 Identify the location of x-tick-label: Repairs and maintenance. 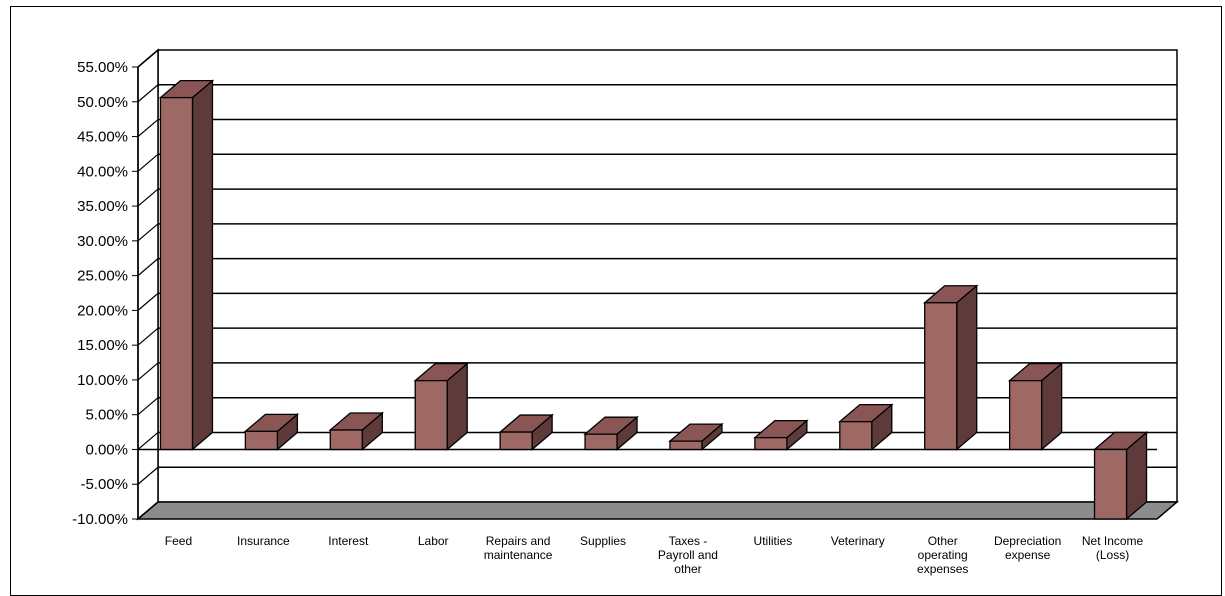
(518, 548).